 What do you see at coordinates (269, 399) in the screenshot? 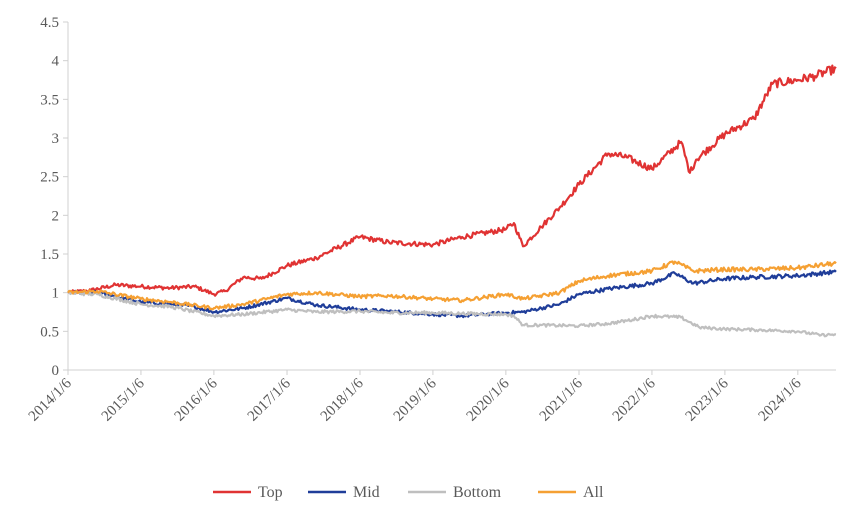
I see `x-tick-label: 2017/1/6` at bounding box center [269, 399].